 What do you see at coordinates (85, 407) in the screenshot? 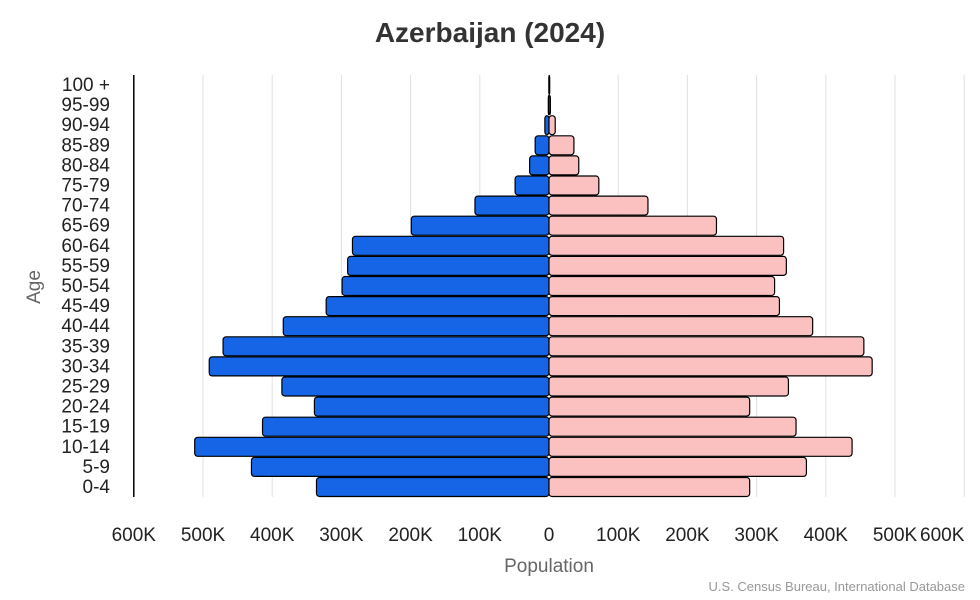
I see `y-tick-label: 20-24` at bounding box center [85, 407].